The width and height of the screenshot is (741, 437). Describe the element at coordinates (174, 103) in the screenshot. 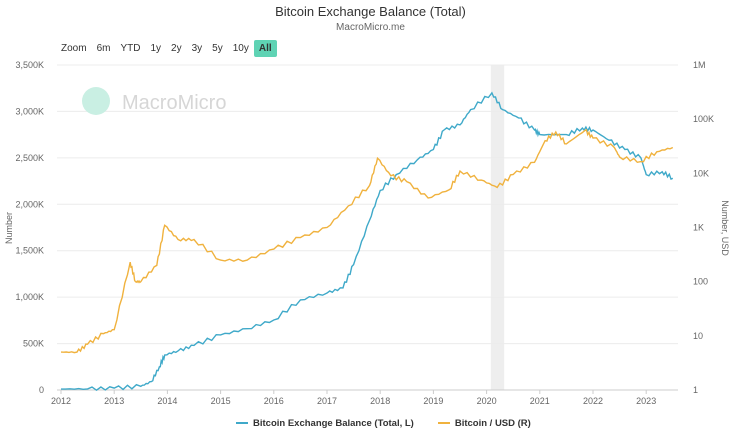

I see `watermark: MacroMicro` at that location.